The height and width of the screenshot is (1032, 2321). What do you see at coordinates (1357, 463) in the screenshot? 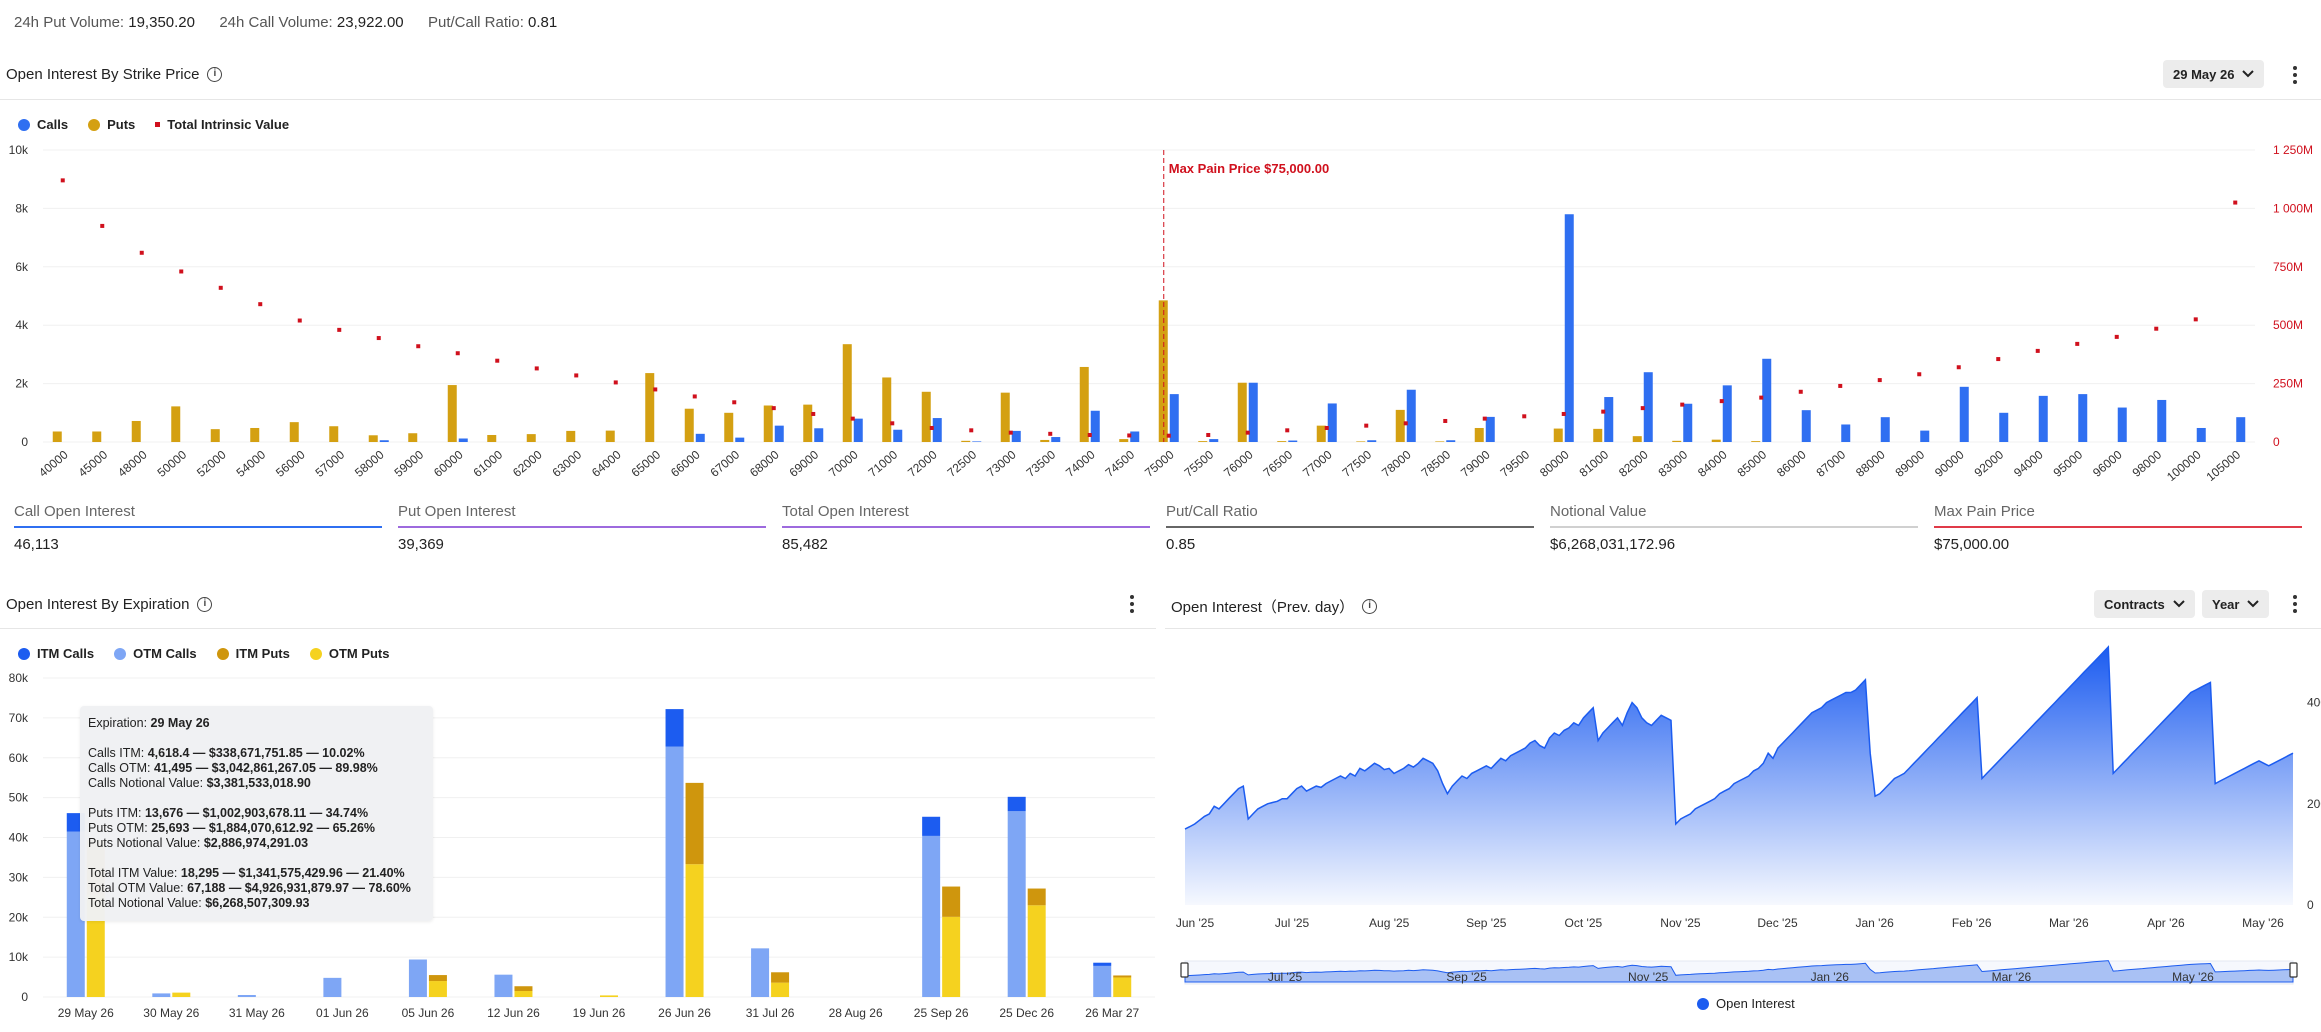
I see `x-tick-label: 77500` at bounding box center [1357, 463].